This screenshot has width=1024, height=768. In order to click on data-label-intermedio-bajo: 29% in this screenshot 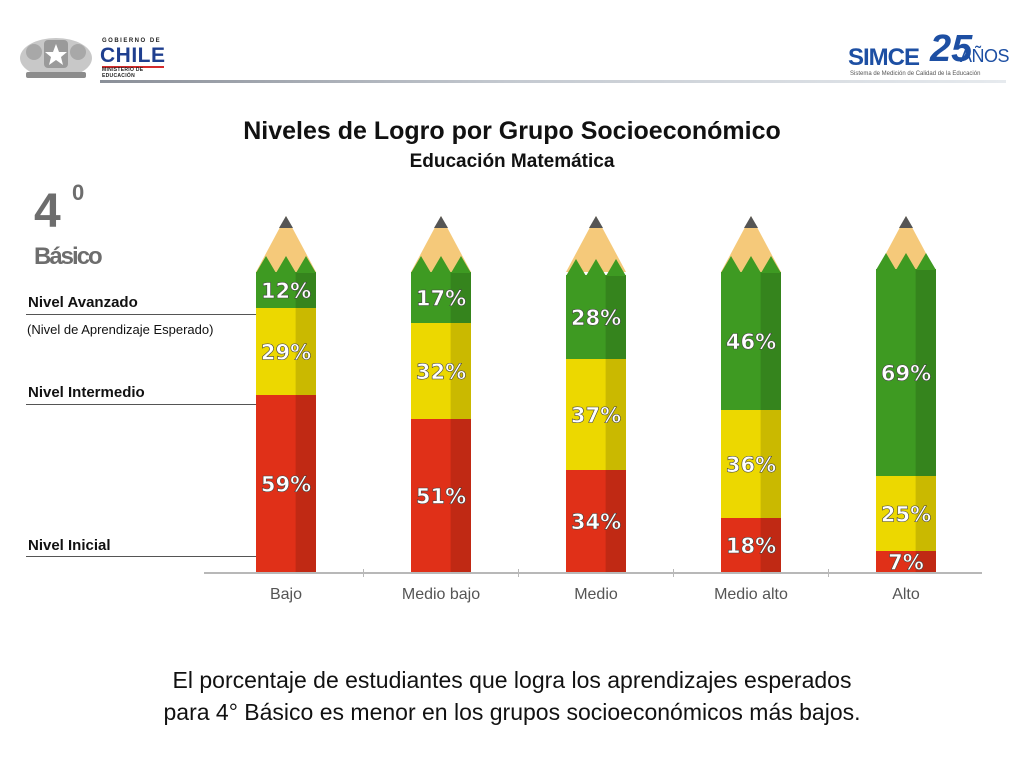, I will do `click(286, 353)`.